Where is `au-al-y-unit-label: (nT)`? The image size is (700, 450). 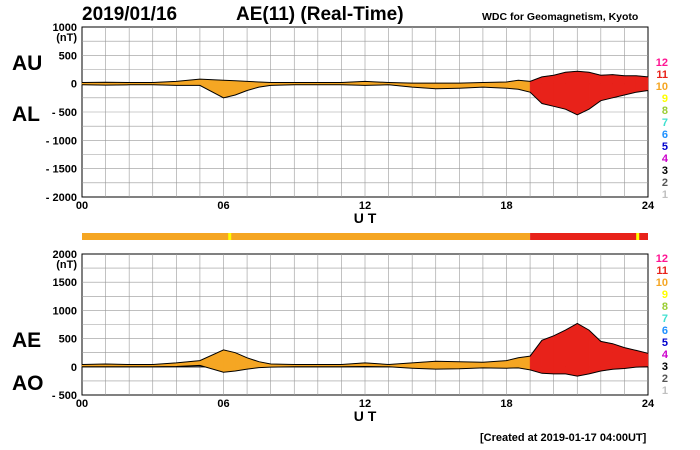
au-al-y-unit-label: (nT) is located at coordinates (66, 38).